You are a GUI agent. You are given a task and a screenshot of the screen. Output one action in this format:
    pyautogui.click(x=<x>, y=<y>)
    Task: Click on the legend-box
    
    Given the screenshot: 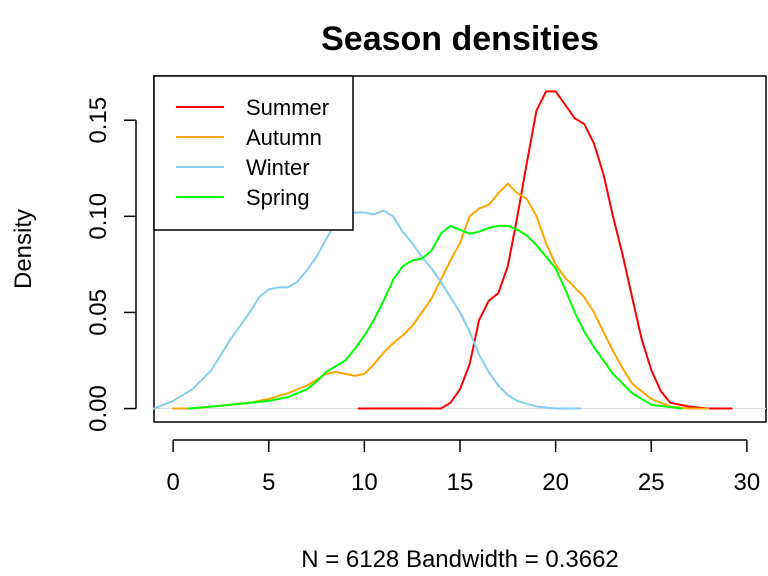 What is the action you would take?
    pyautogui.click(x=253, y=153)
    